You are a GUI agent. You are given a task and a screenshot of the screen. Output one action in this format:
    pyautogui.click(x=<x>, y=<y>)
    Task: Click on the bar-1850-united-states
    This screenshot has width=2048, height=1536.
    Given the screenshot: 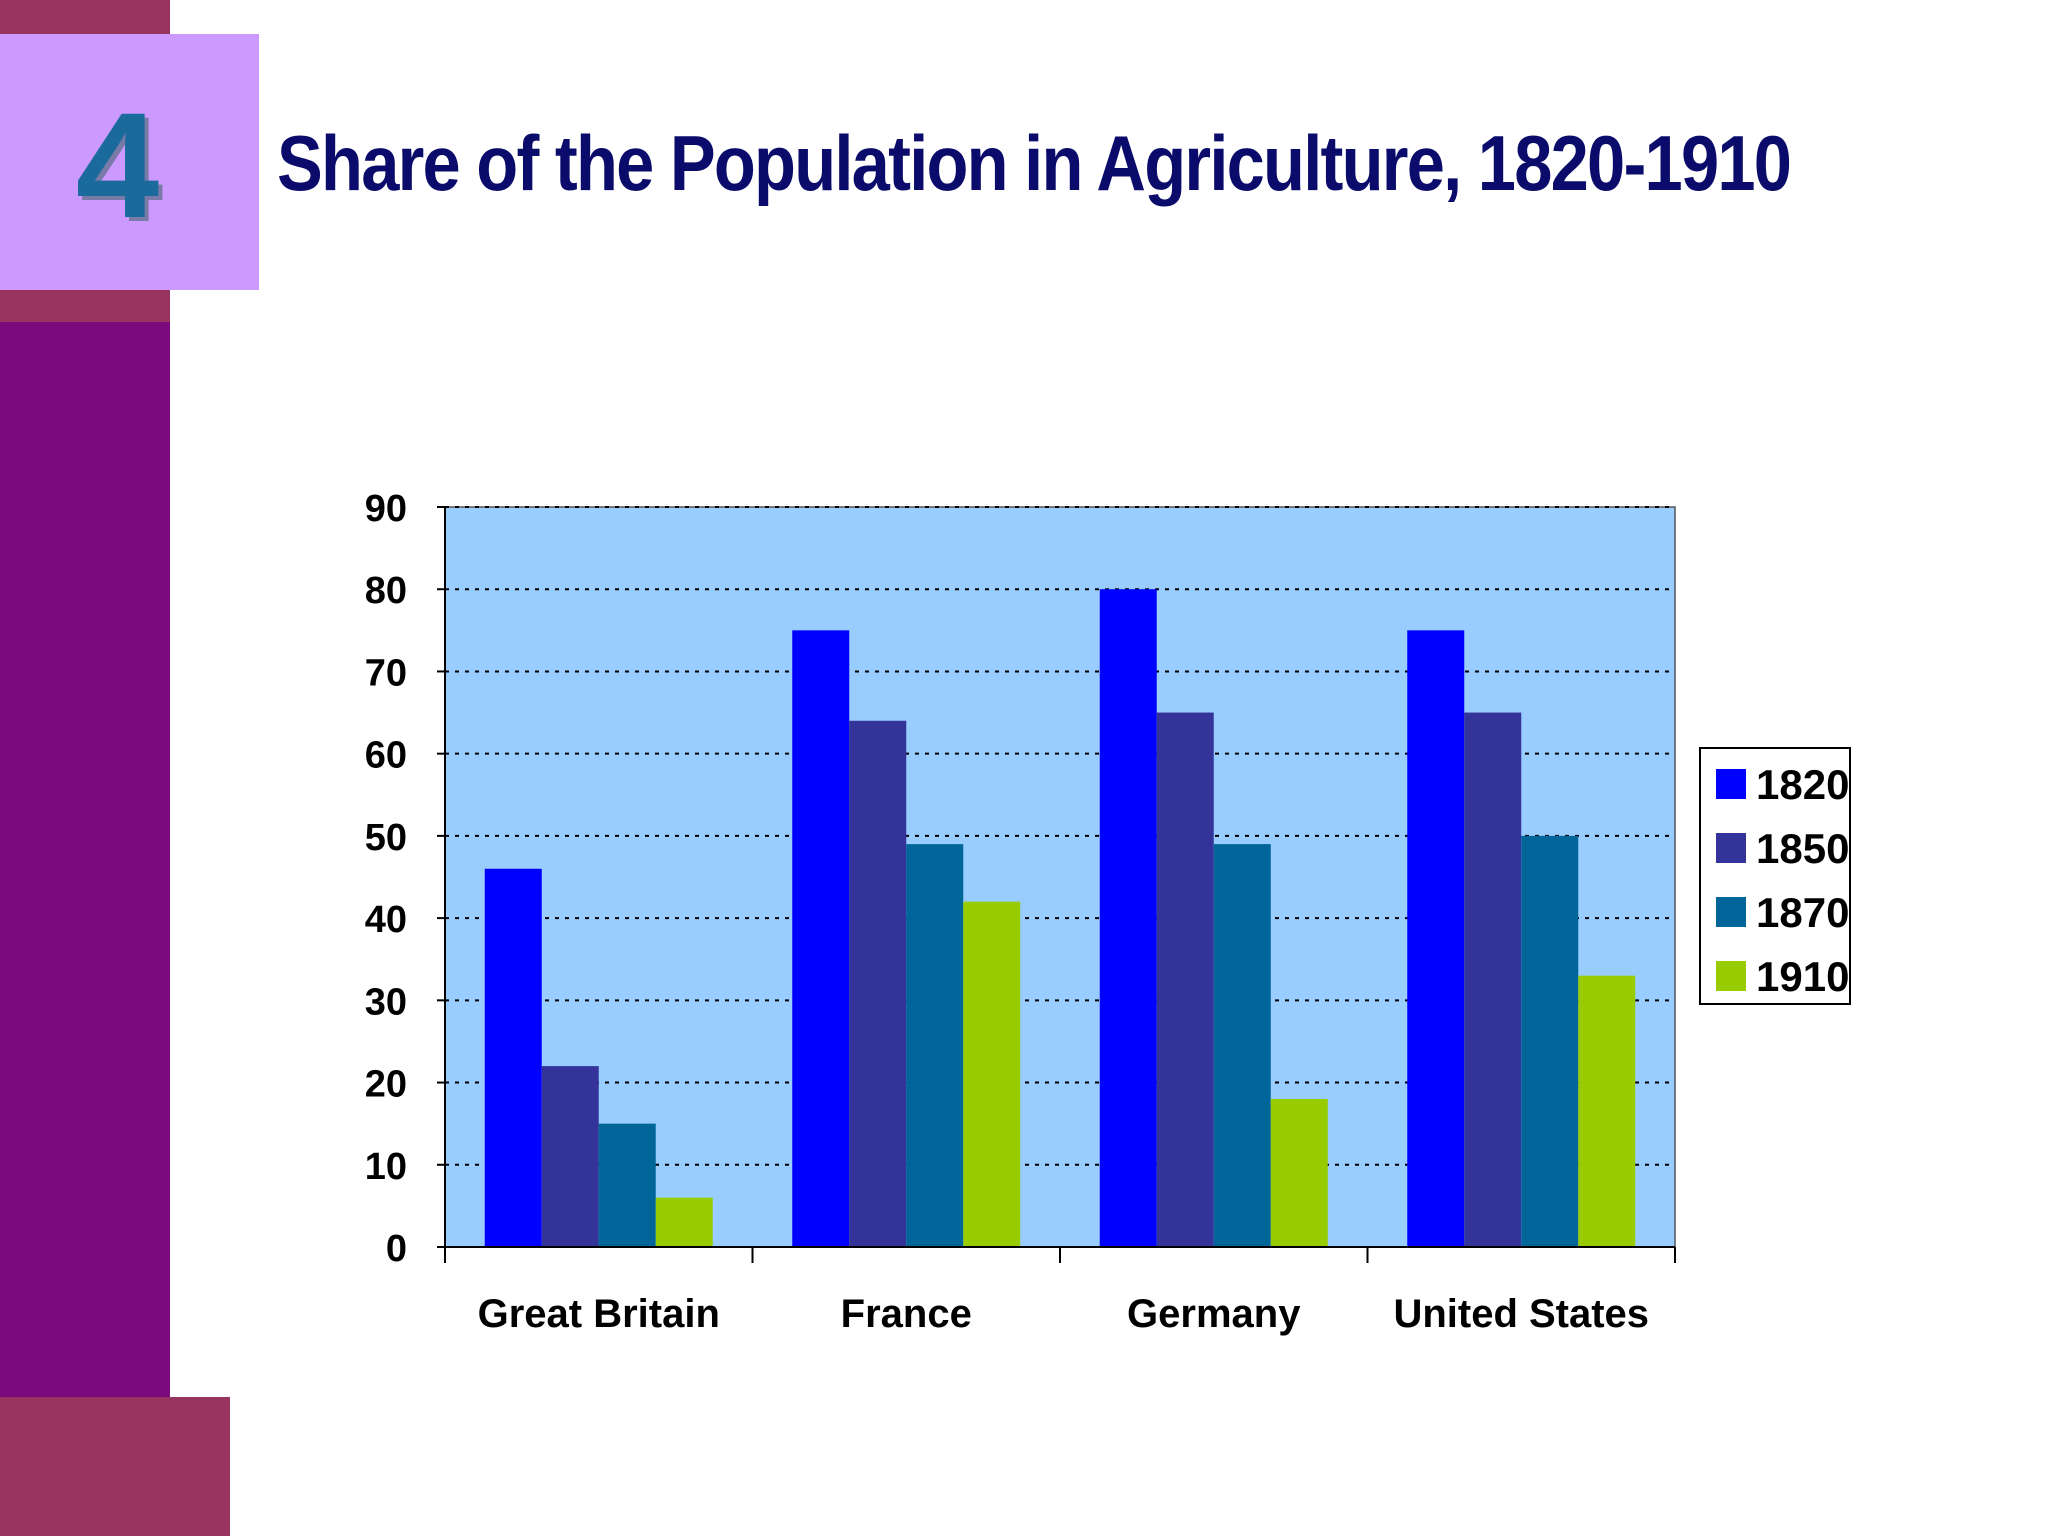 What is the action you would take?
    pyautogui.click(x=1493, y=979)
    